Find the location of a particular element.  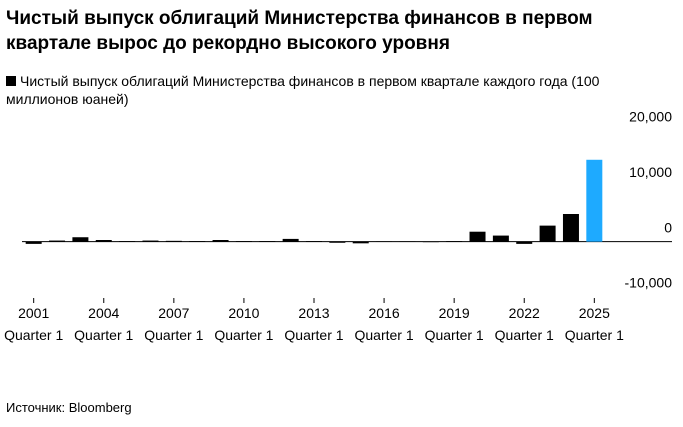

x-tick-label: 2025 Quarter 1 is located at coordinates (594, 324).